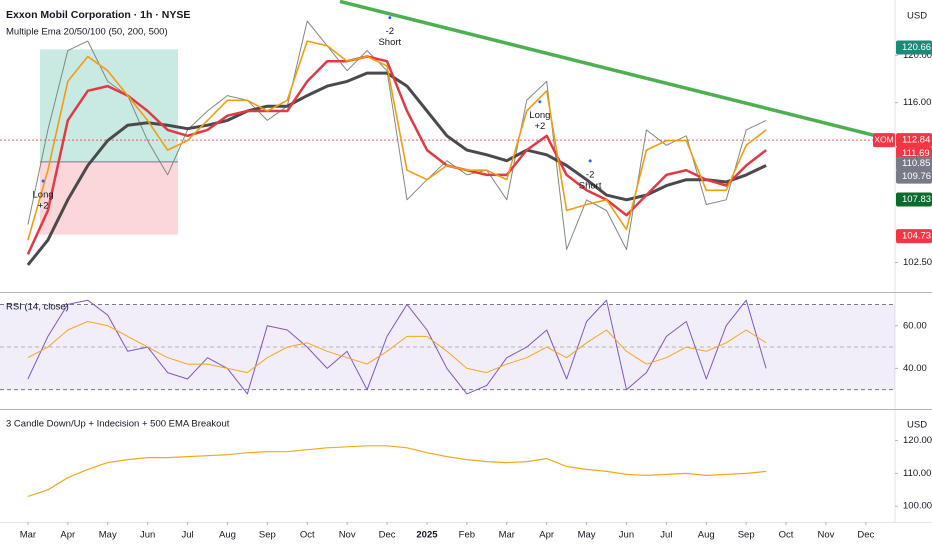  I want to click on y-tick-label: 40.00, so click(915, 368).